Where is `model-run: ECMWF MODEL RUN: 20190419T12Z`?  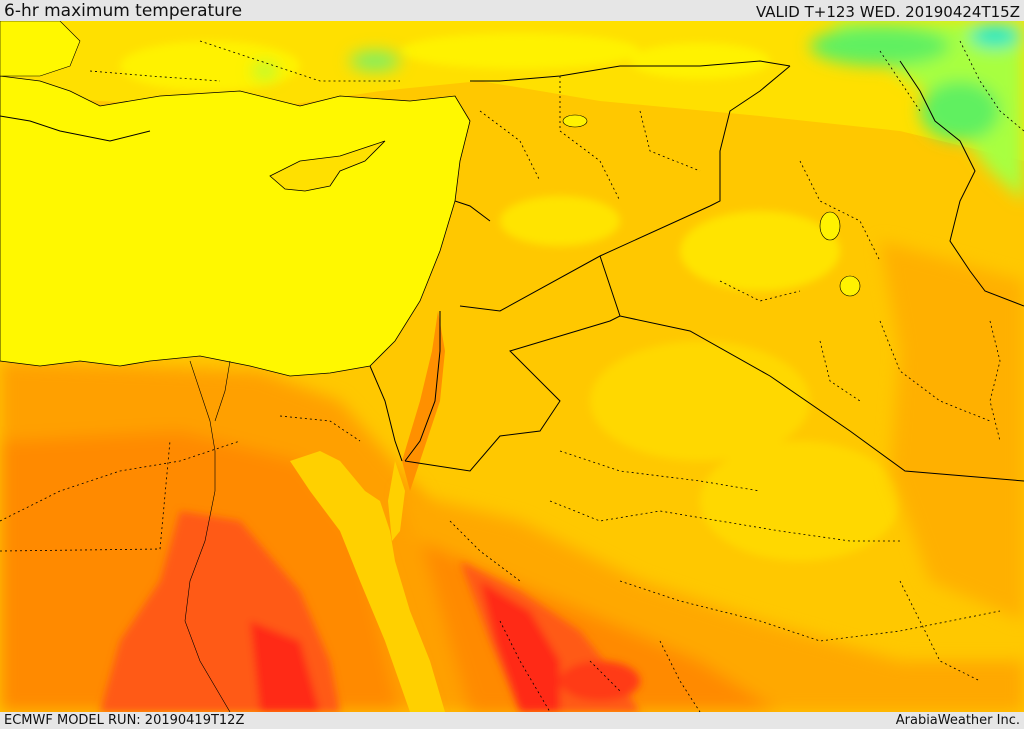
model-run: ECMWF MODEL RUN: 20190419T12Z is located at coordinates (124, 720).